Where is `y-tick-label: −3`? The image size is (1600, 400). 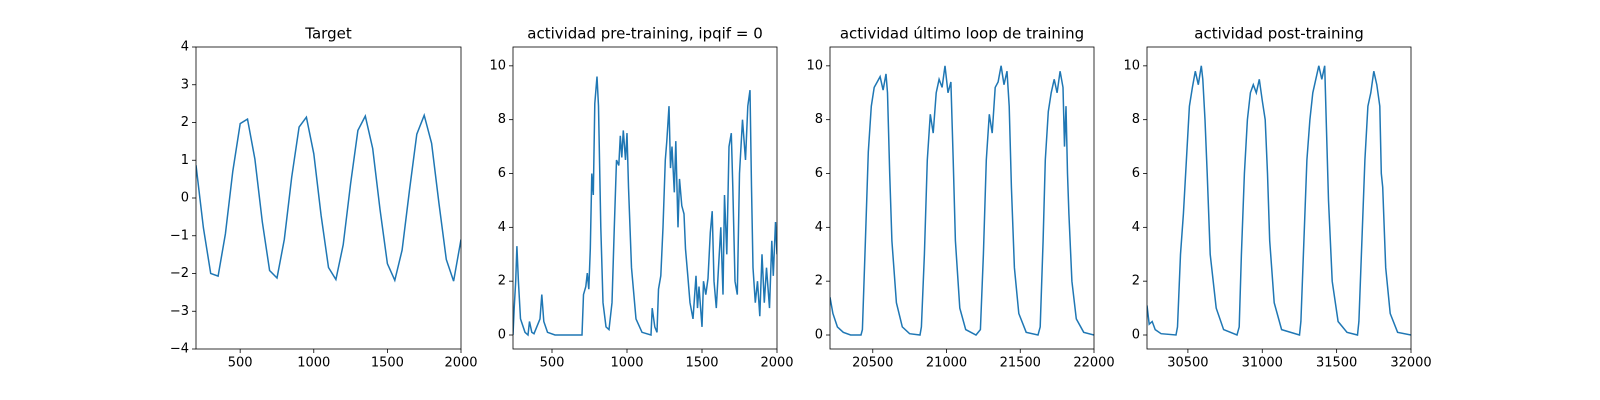 y-tick-label: −3 is located at coordinates (179, 311).